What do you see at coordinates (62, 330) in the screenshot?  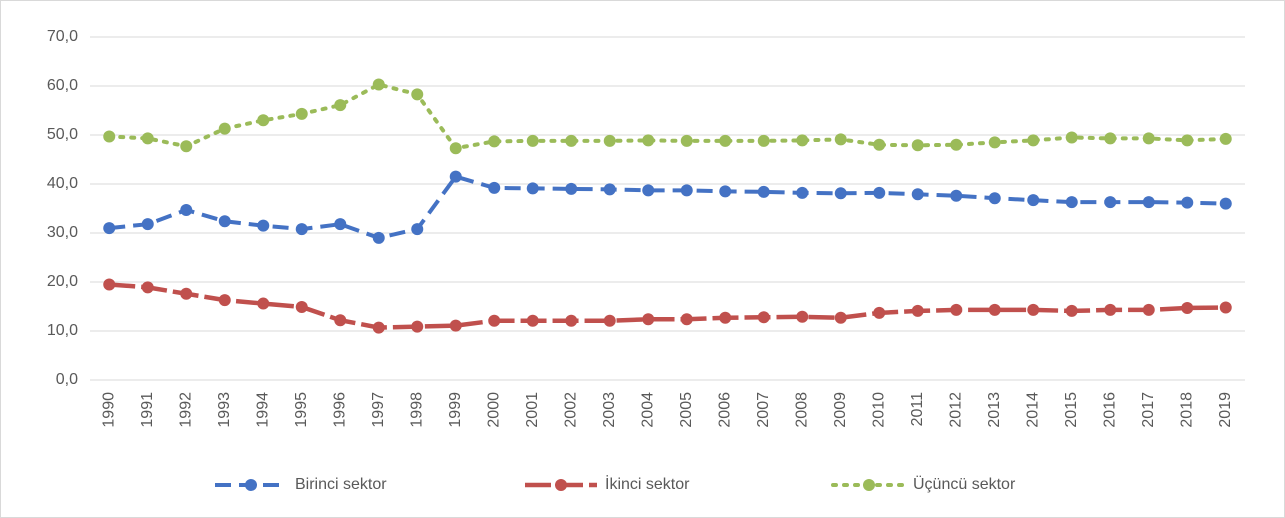 I see `y-tick-label: 10,0` at bounding box center [62, 330].